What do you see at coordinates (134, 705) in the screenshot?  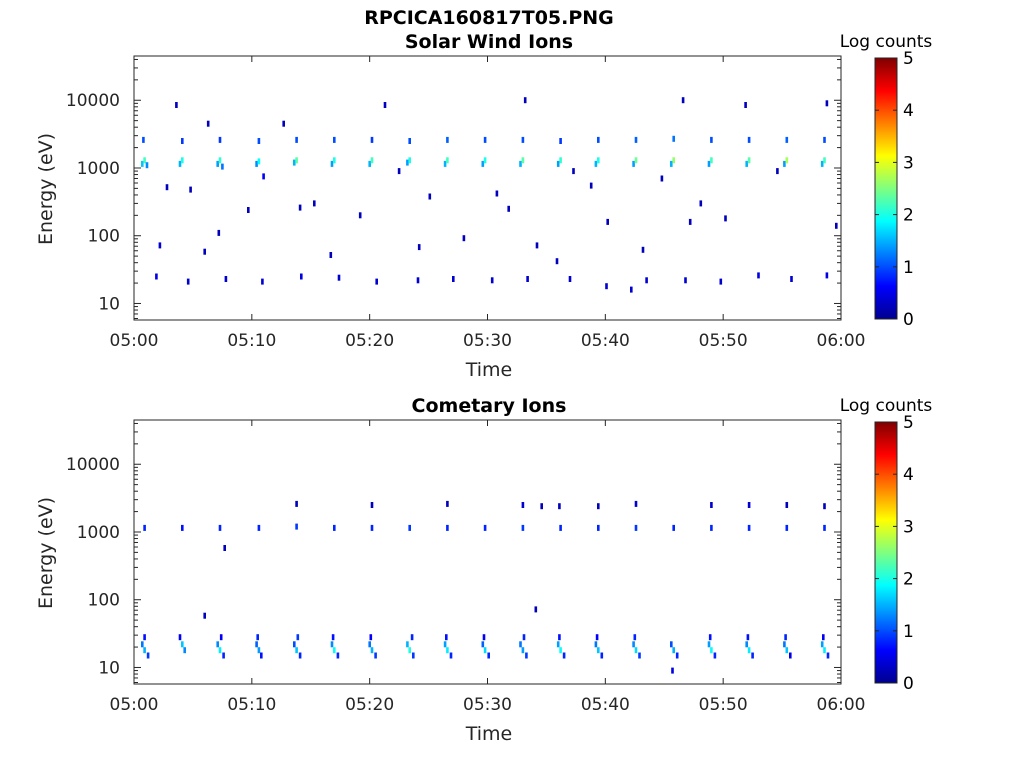 I see `x-tick-label: 05:00` at bounding box center [134, 705].